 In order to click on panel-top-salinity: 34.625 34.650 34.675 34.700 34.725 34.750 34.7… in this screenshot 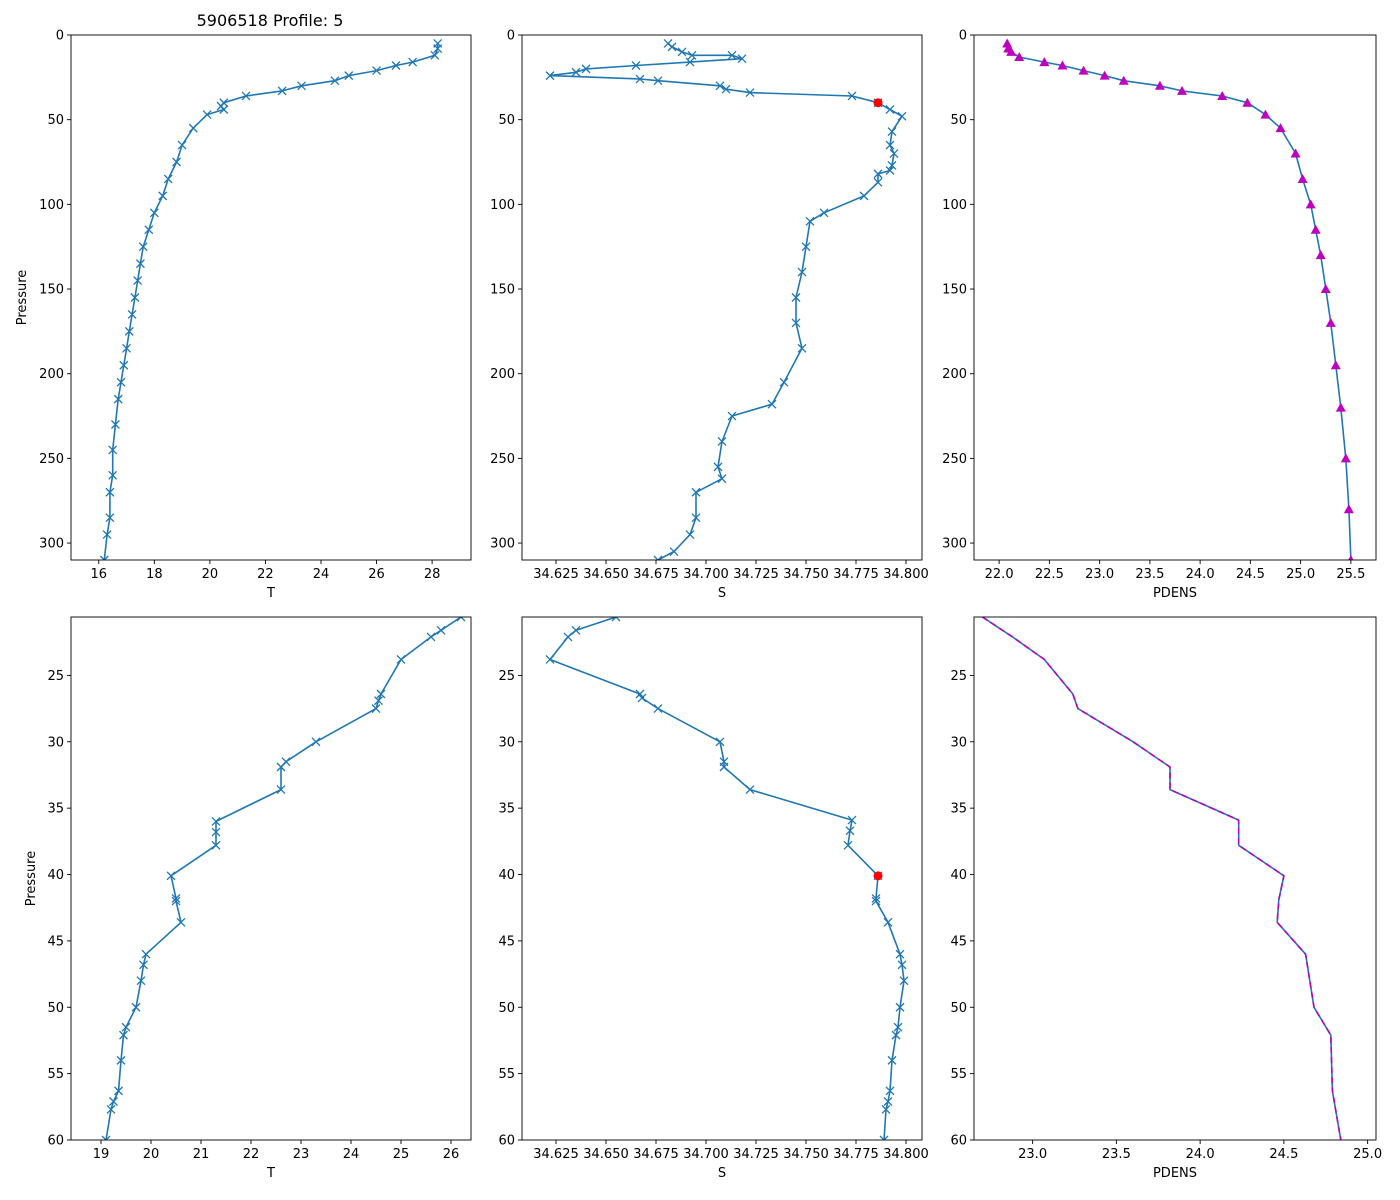, I will do `click(709, 315)`.